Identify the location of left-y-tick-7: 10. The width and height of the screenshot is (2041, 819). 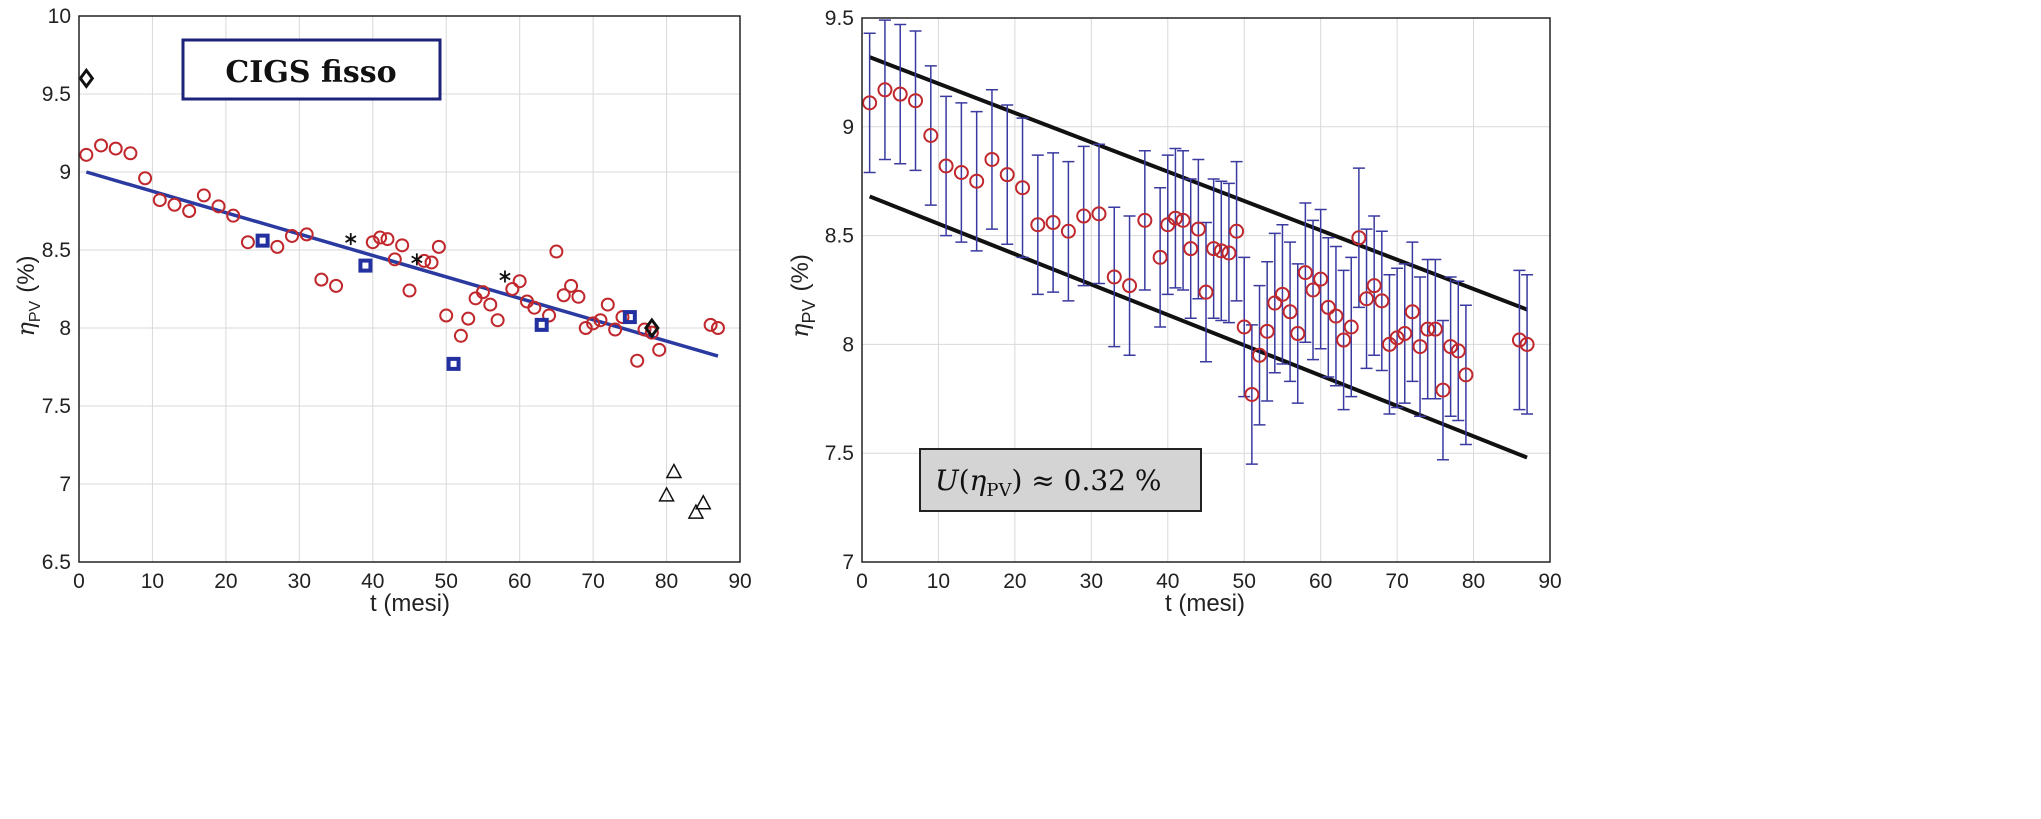
(59, 16).